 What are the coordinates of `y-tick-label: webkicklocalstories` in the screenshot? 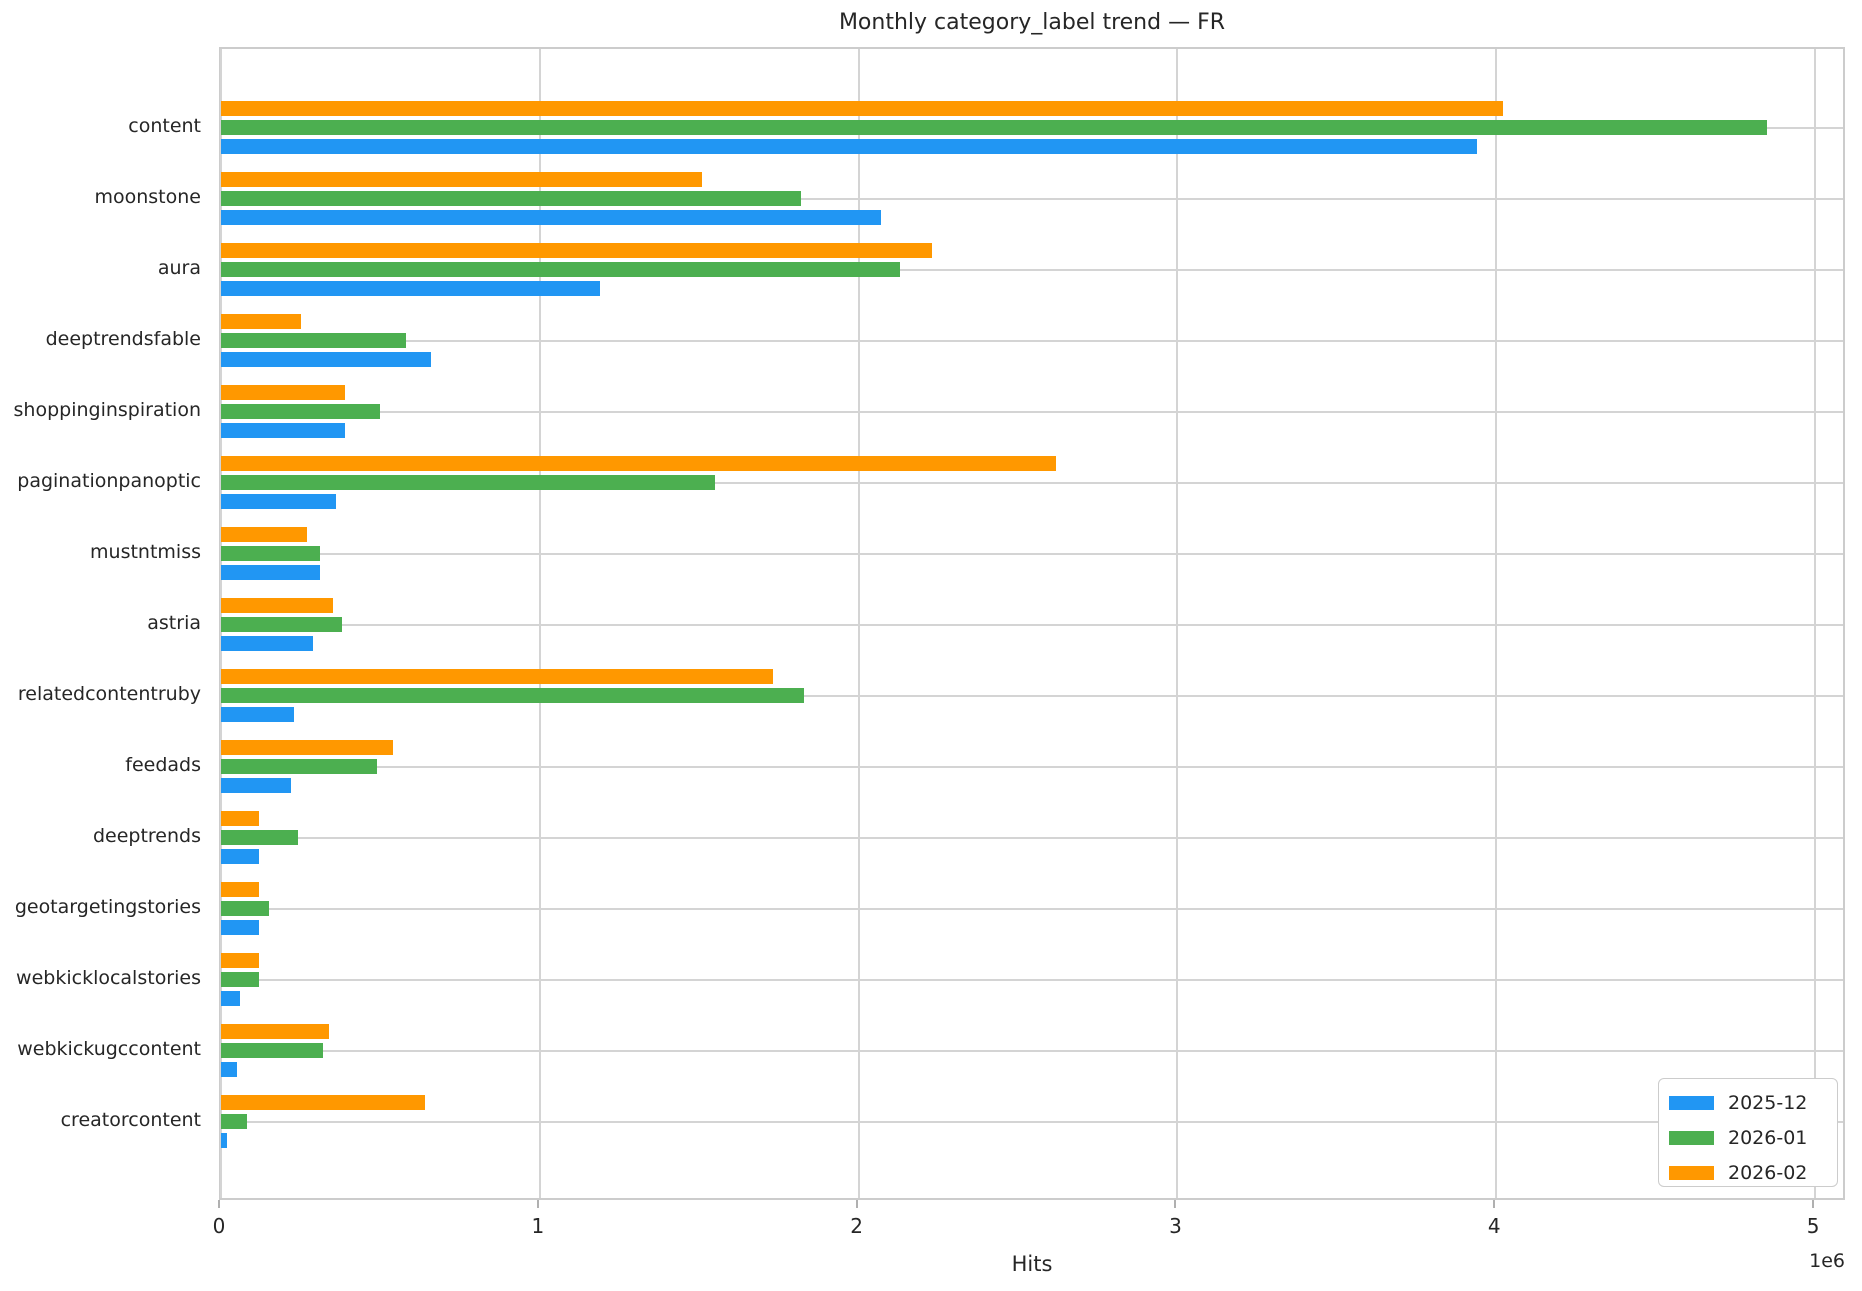 It's located at (108, 977).